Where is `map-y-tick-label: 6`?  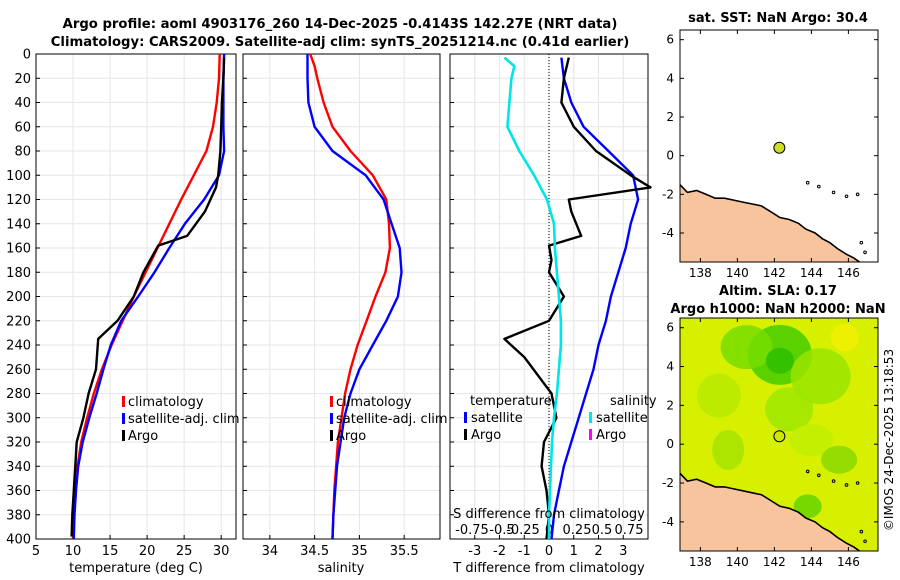 map-y-tick-label: 6 is located at coordinates (670, 328).